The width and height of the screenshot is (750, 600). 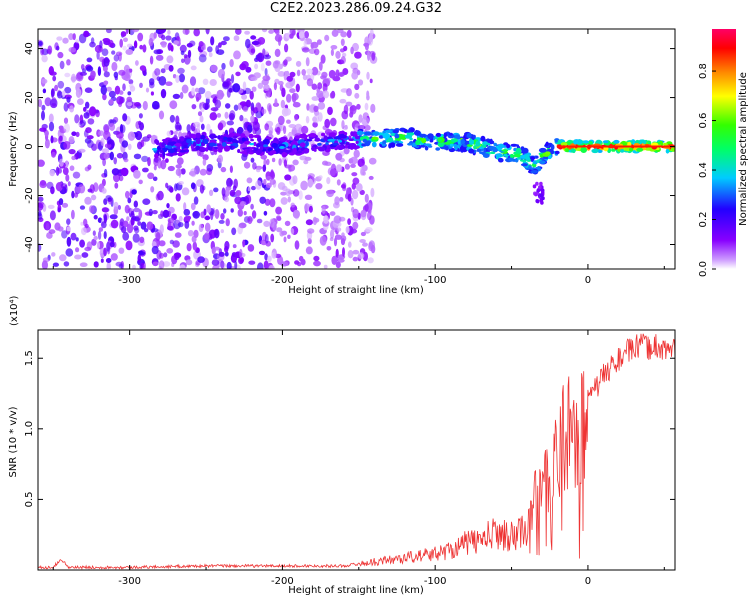 I want to click on spectrogram-x-axis-label: Height of straight line (km), so click(x=356, y=290).